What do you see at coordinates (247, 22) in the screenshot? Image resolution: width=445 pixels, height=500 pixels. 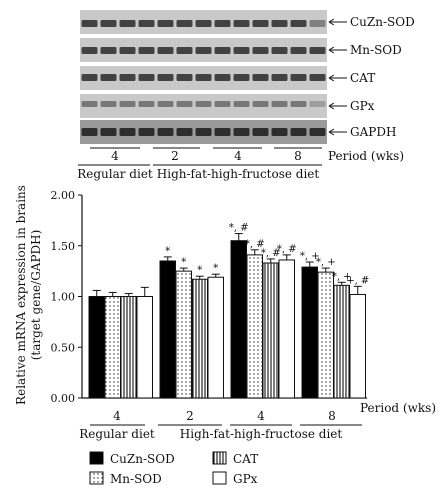 I see `cuzn-sod-band: CuZn-SOD` at bounding box center [247, 22].